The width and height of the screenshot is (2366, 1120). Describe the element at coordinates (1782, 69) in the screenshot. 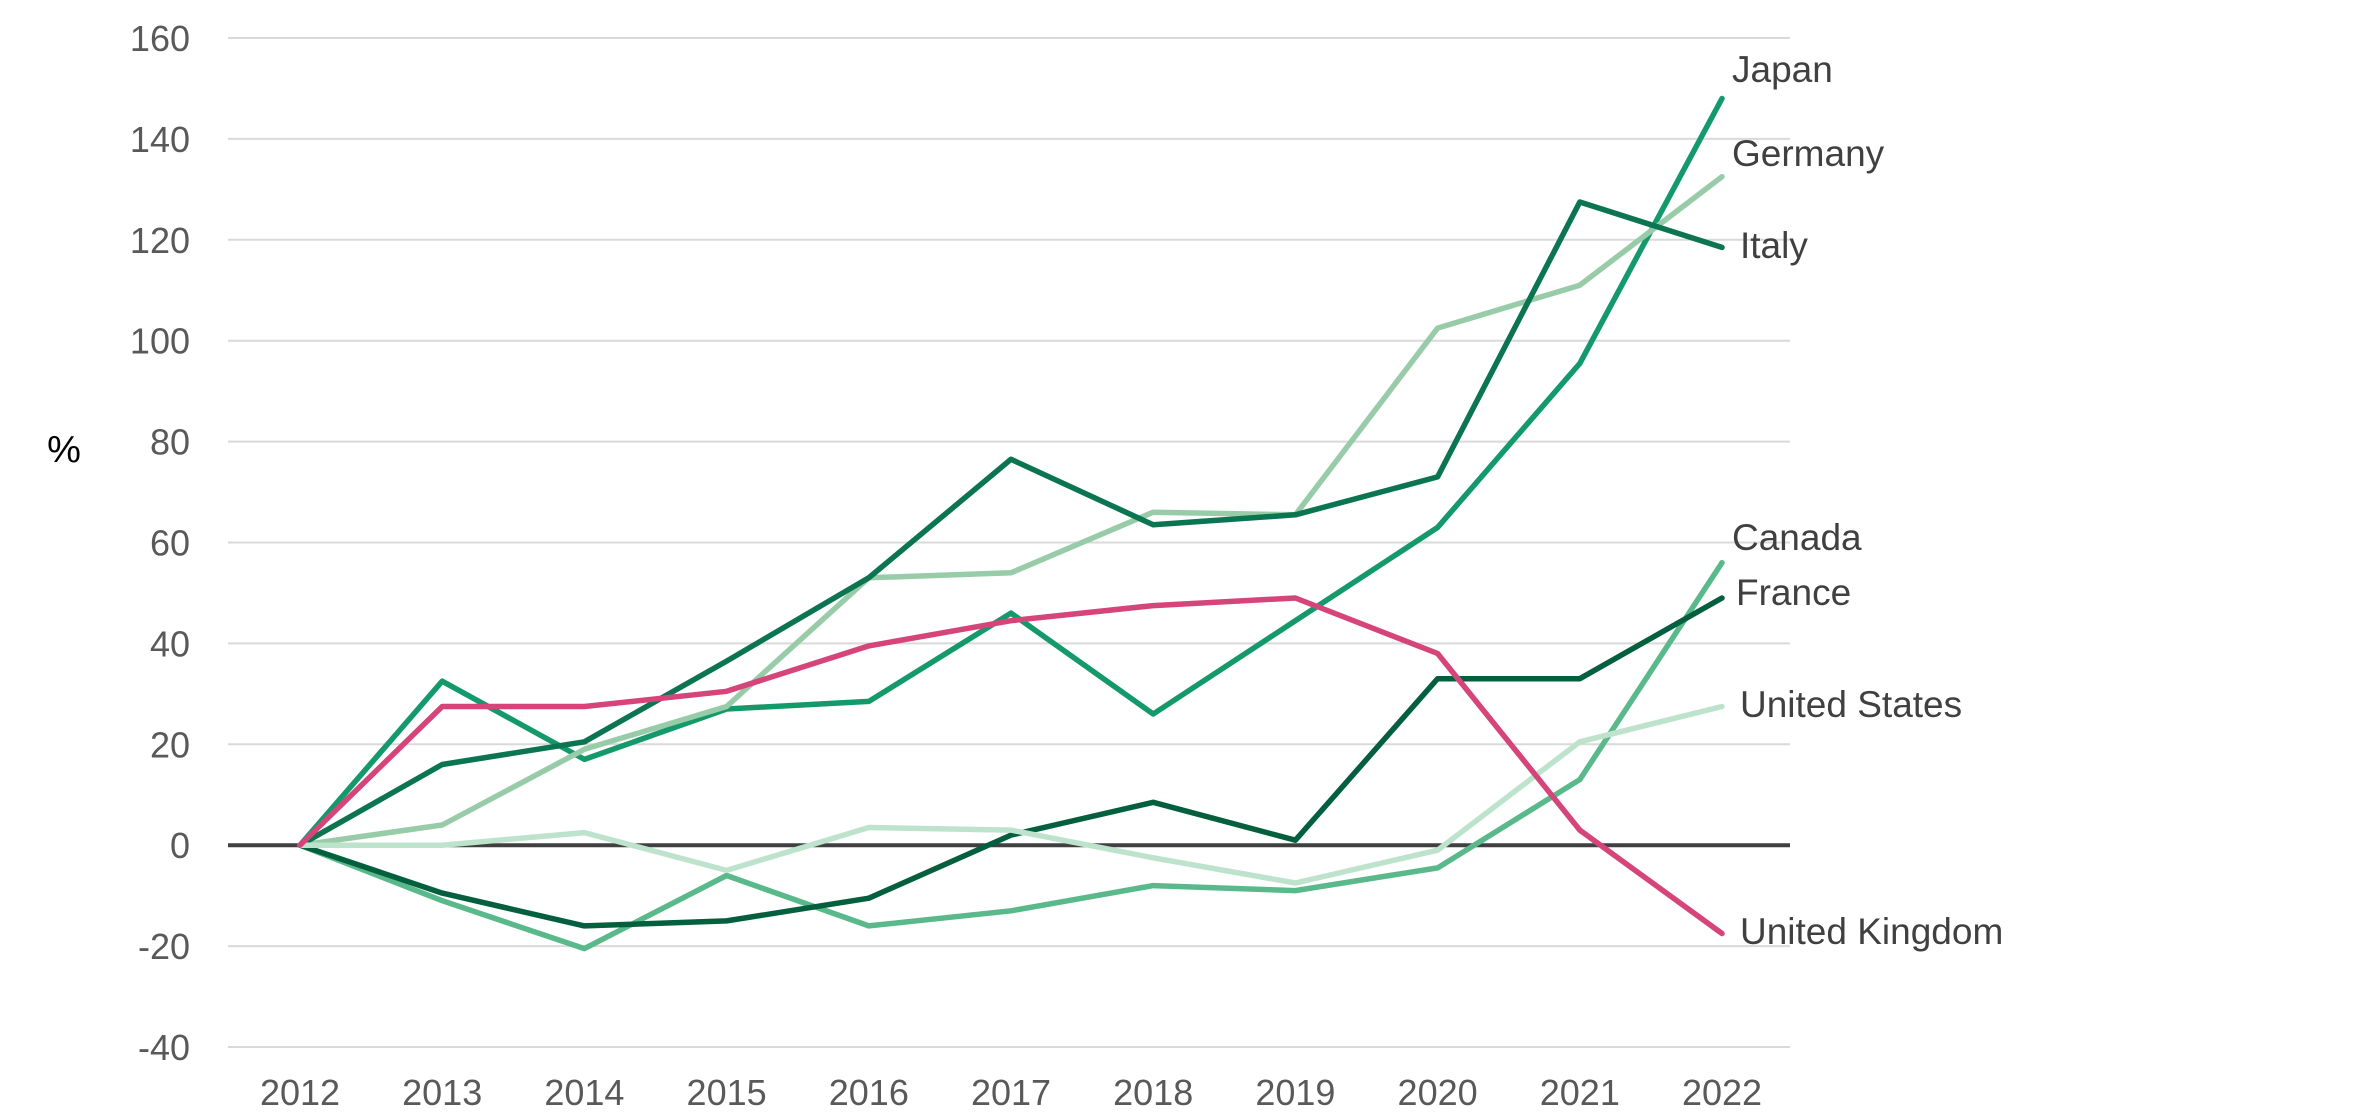

I see `series-label-japan: Japan` at that location.